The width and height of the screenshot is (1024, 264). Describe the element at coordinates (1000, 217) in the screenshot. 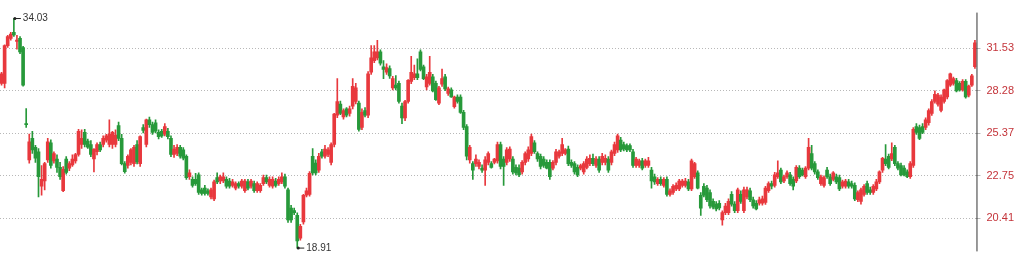

I see `y-tick-label: 20.41` at that location.